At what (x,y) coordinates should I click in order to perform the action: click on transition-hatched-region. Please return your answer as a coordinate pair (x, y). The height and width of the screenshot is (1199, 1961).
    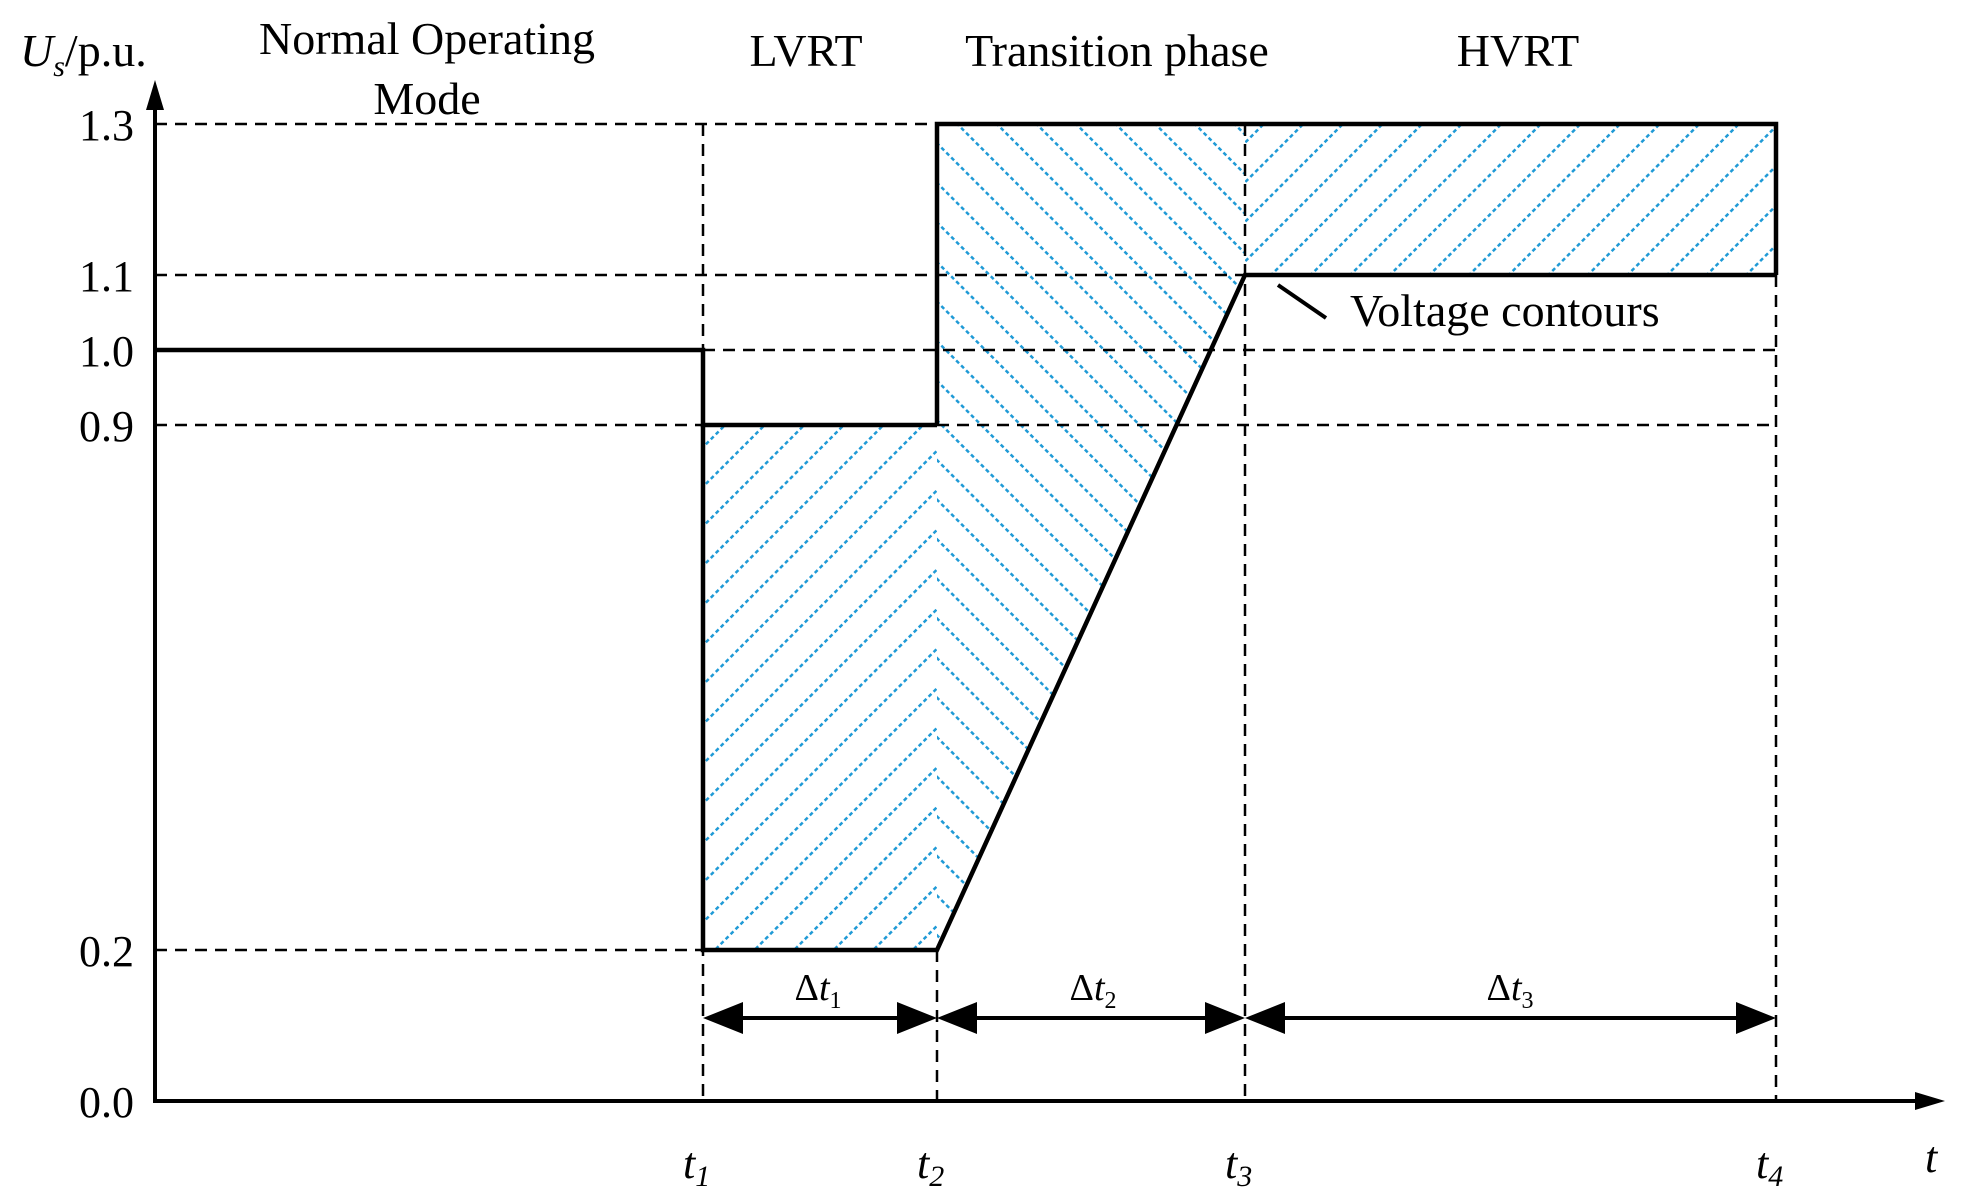
    Looking at the image, I should click on (1091, 537).